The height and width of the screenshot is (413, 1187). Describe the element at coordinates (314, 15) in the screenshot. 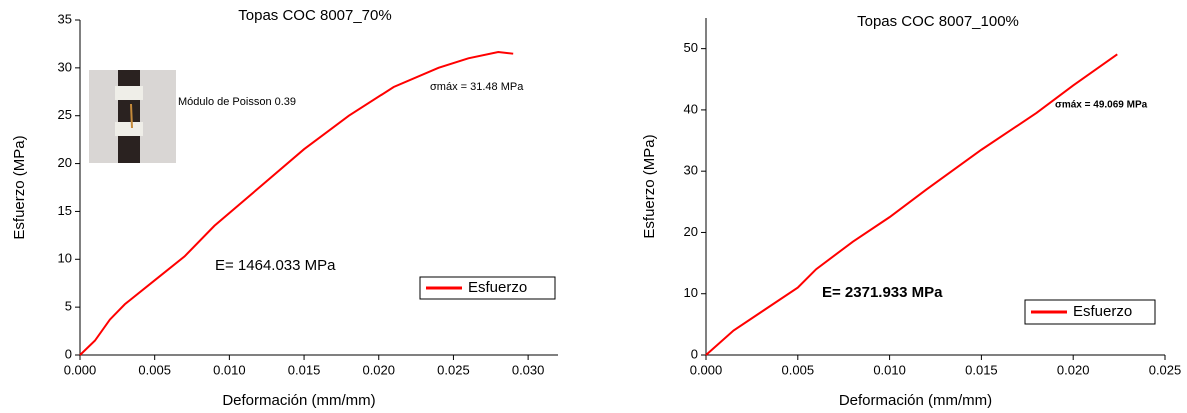

I see `chart-title: Topas COC 8007_70%` at that location.